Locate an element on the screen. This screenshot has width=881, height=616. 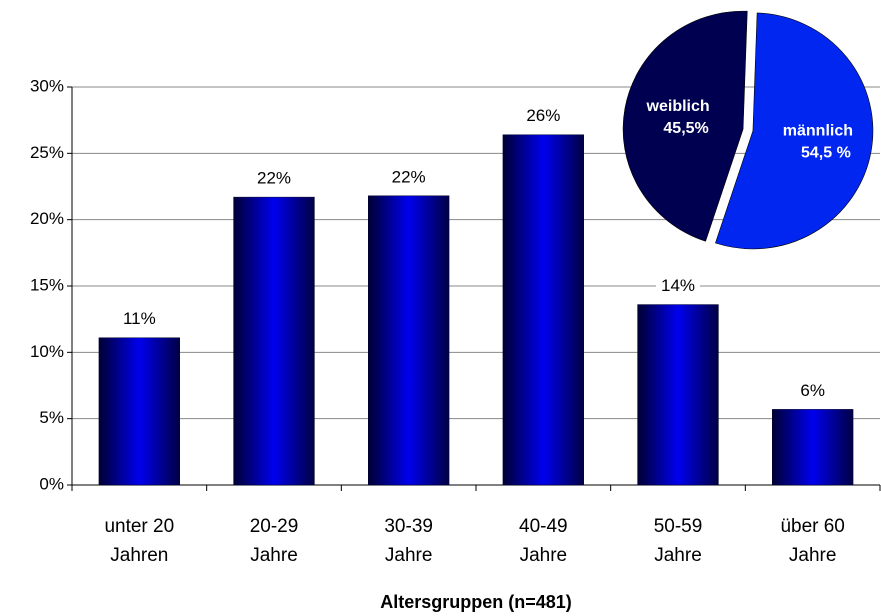
y-tick-label: 10% is located at coordinates (47, 351).